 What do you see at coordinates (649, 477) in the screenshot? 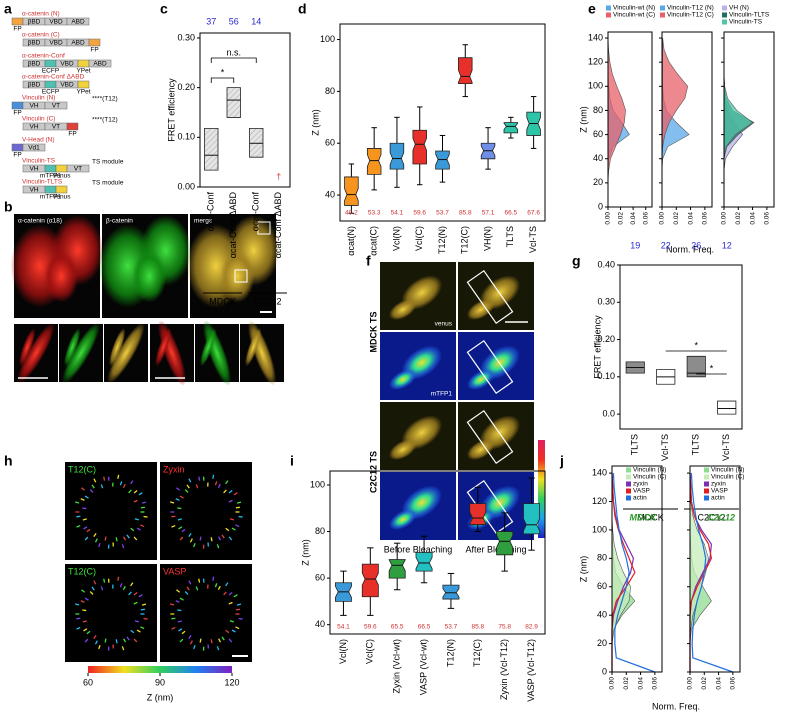
I see `legend-label: Vinculin (C)` at bounding box center [649, 477].